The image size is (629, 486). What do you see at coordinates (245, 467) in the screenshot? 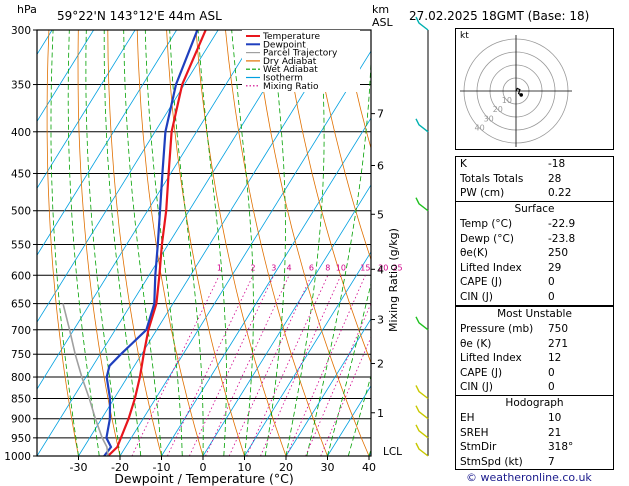
I see `temperature-tick-label: 10` at bounding box center [245, 467].